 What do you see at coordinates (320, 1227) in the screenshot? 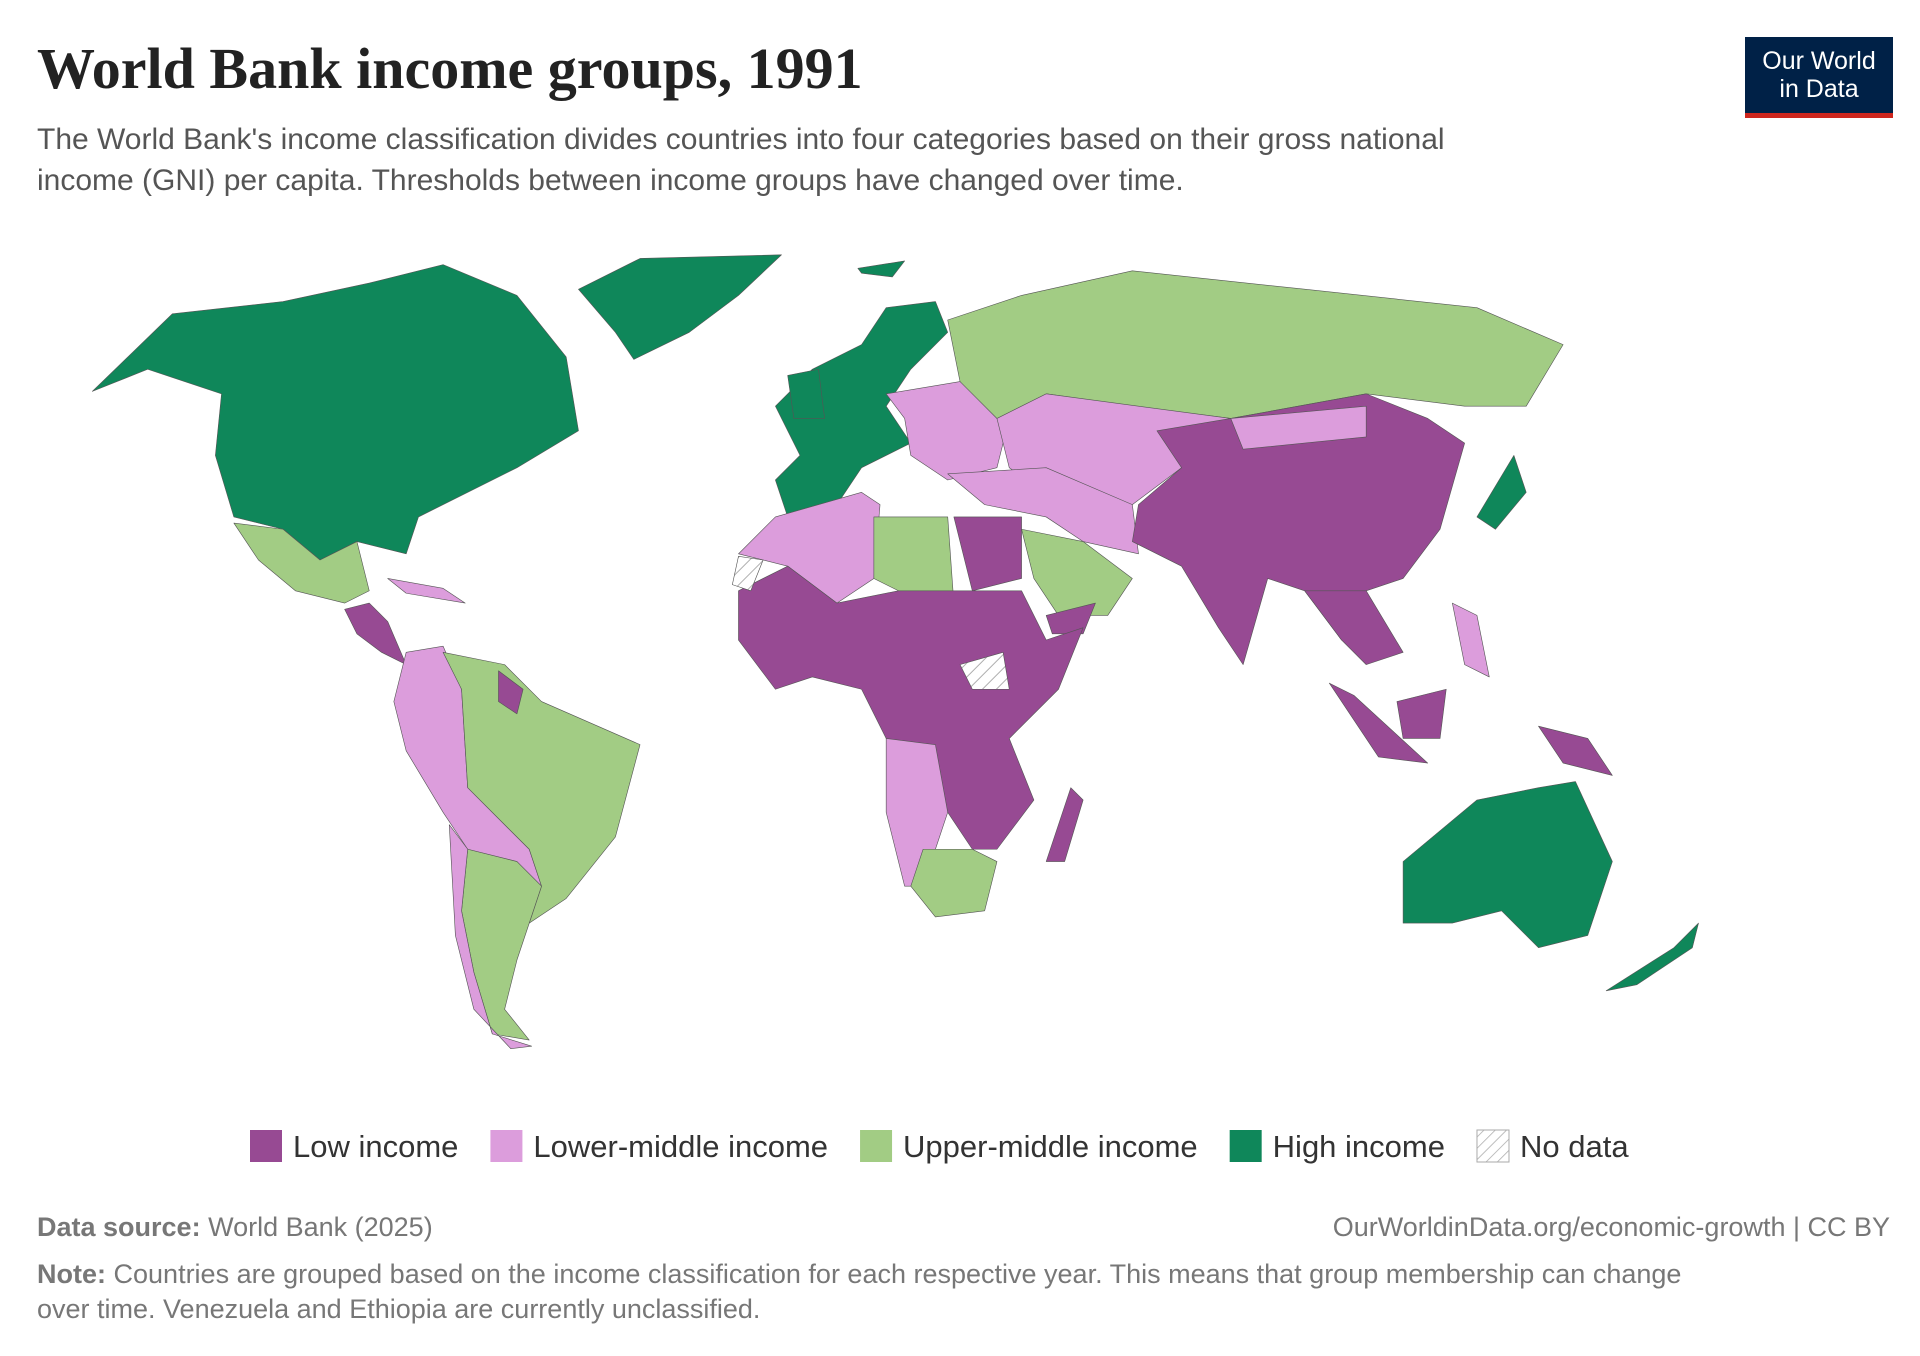
I see `source-text: World Bank (2025)` at bounding box center [320, 1227].